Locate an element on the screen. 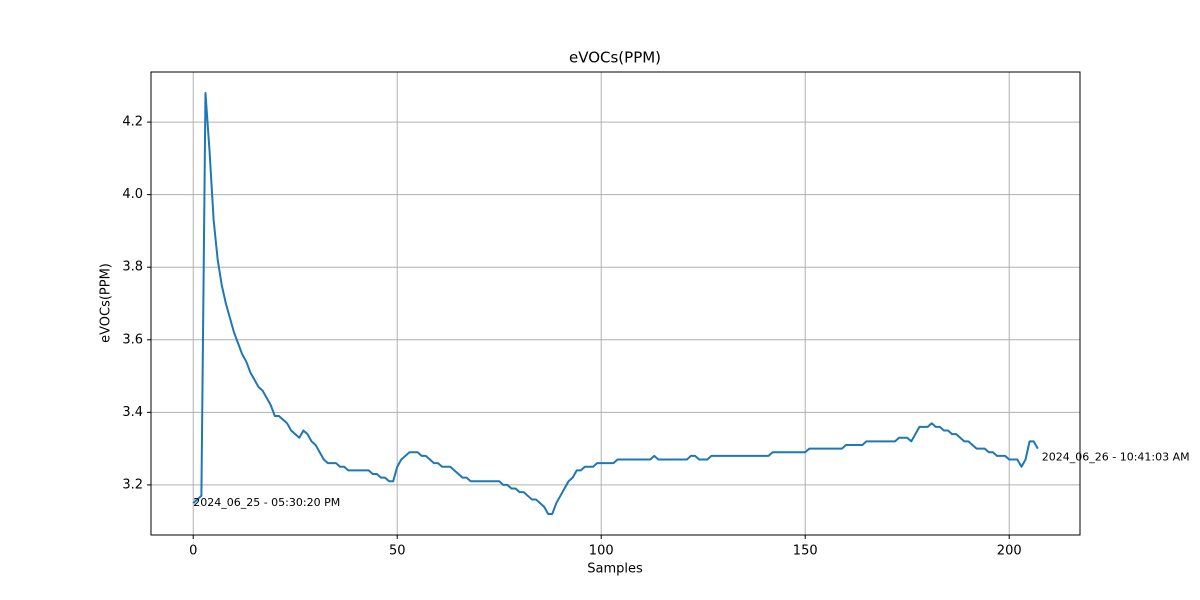 The height and width of the screenshot is (600, 1200). x-tick-label: 200 is located at coordinates (1009, 551).